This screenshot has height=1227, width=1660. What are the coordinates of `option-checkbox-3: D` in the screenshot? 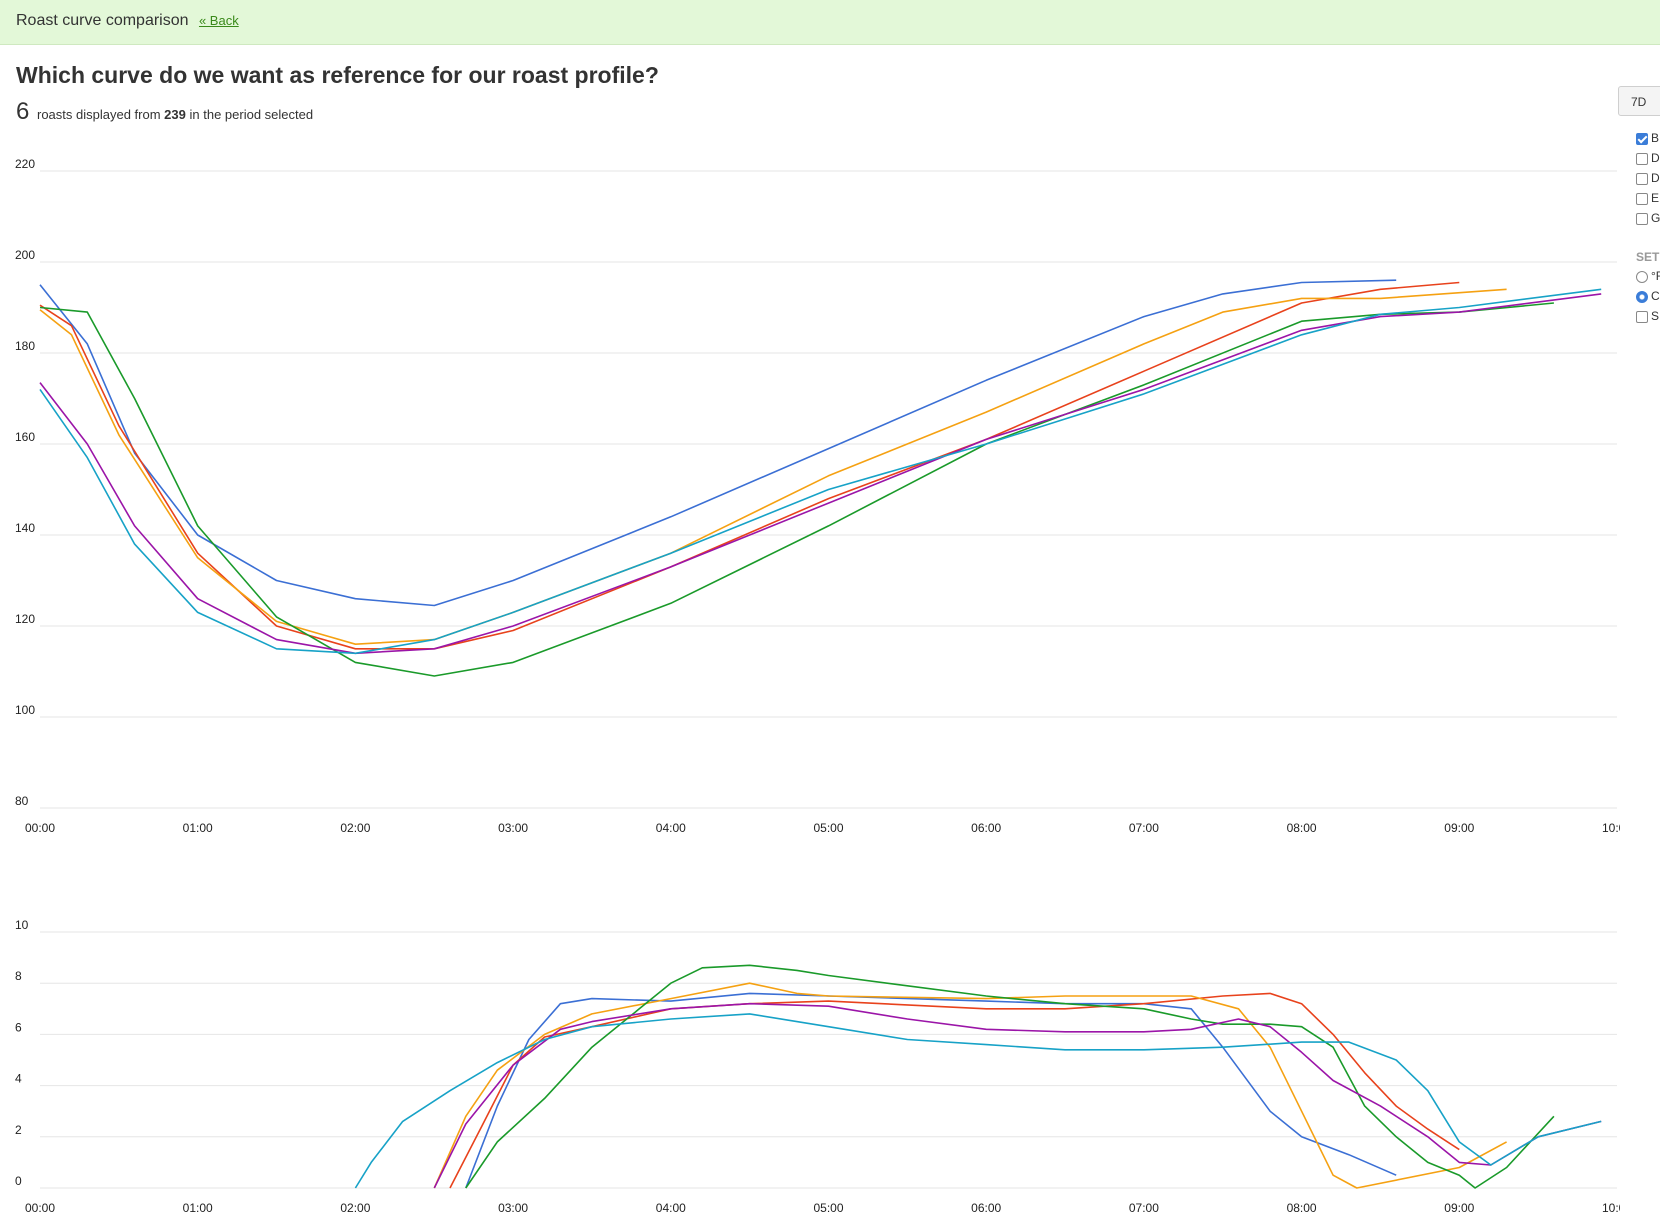 It's located at (1648, 178).